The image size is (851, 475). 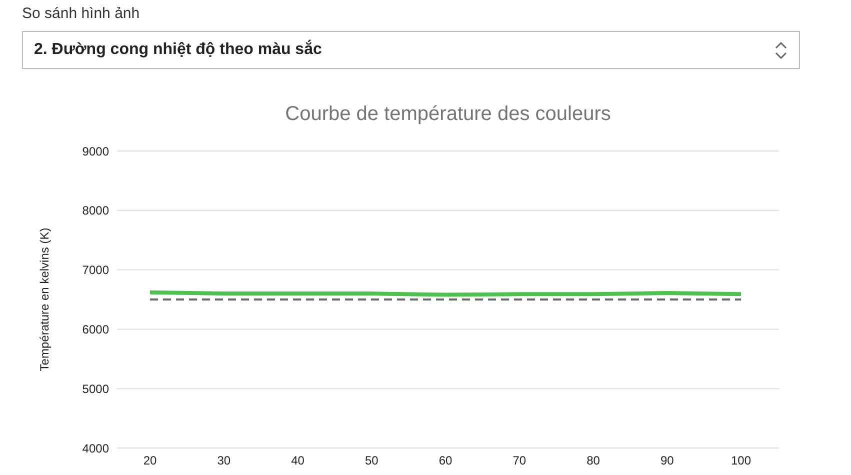 What do you see at coordinates (741, 461) in the screenshot?
I see `x-tick-label: 100` at bounding box center [741, 461].